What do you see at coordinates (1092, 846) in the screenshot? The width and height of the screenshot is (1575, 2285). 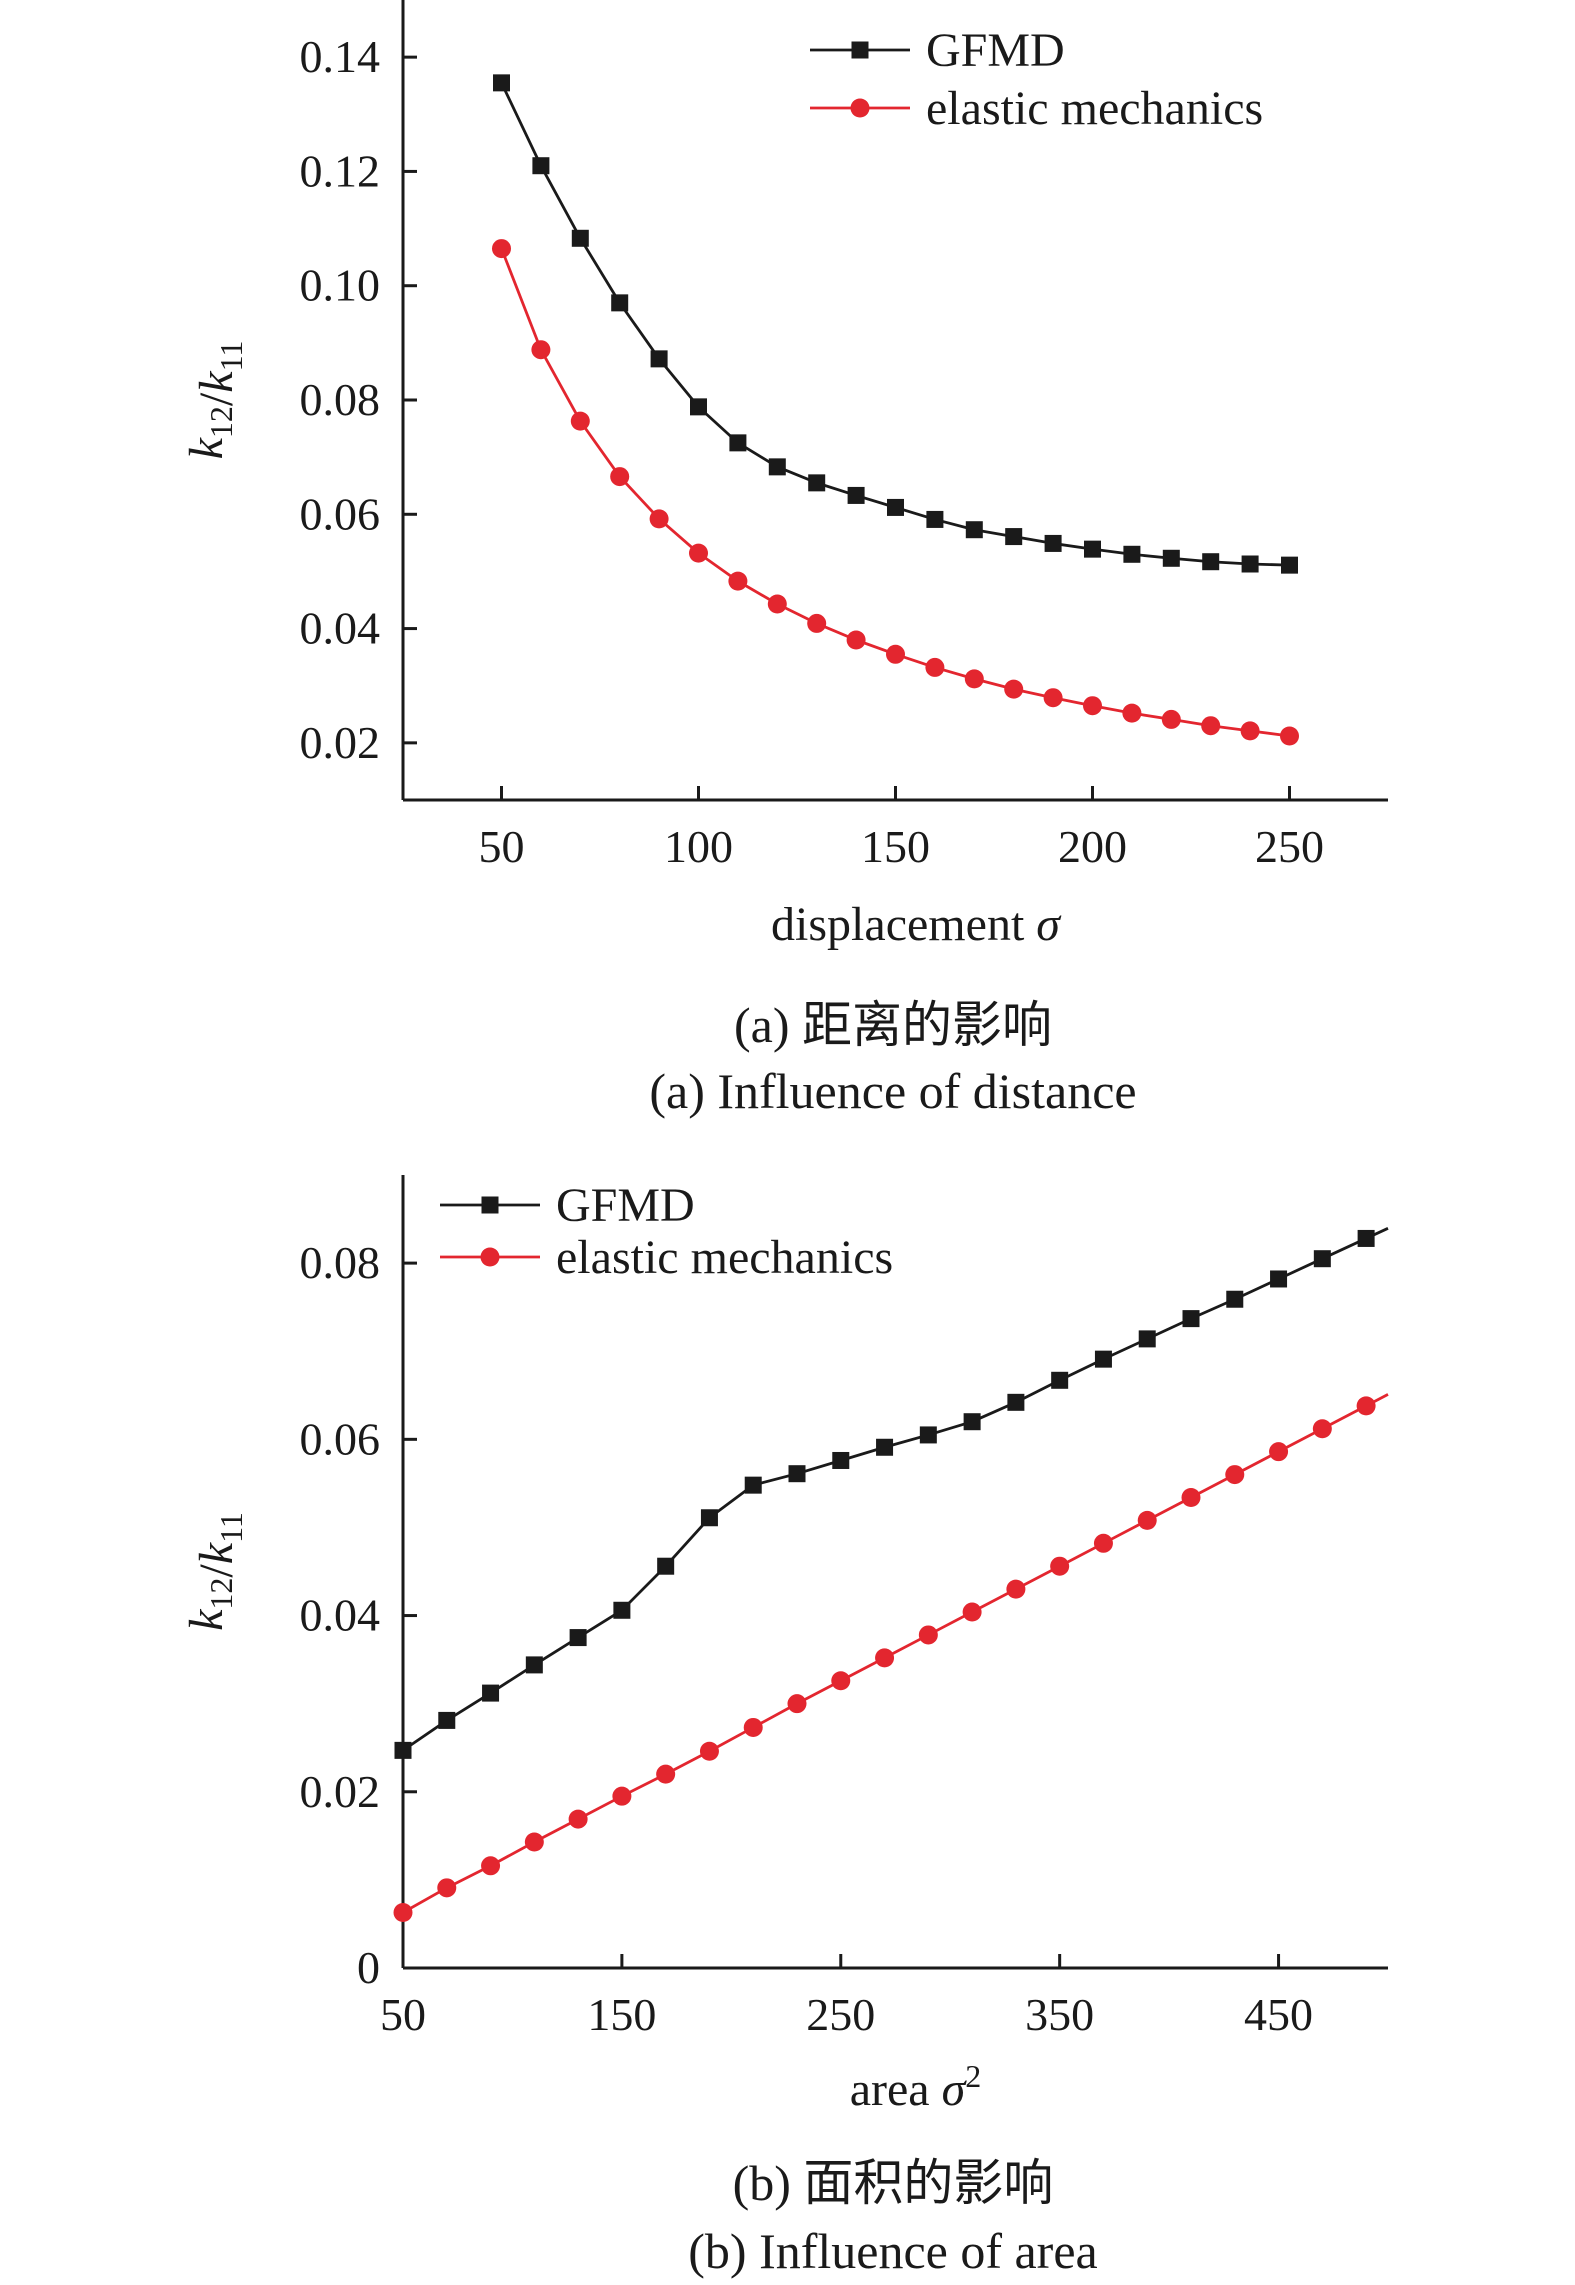 I see `x-tick-label: 200` at bounding box center [1092, 846].